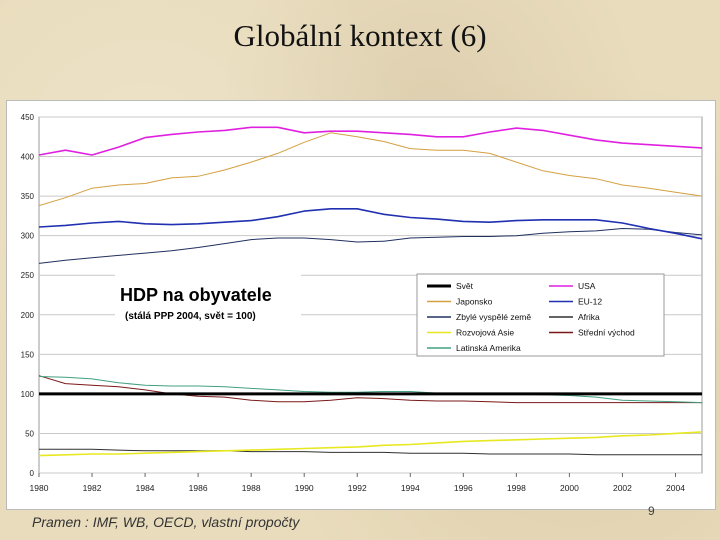  Describe the element at coordinates (196, 295) in the screenshot. I see `chart-title: HDP na obyvatele` at that location.